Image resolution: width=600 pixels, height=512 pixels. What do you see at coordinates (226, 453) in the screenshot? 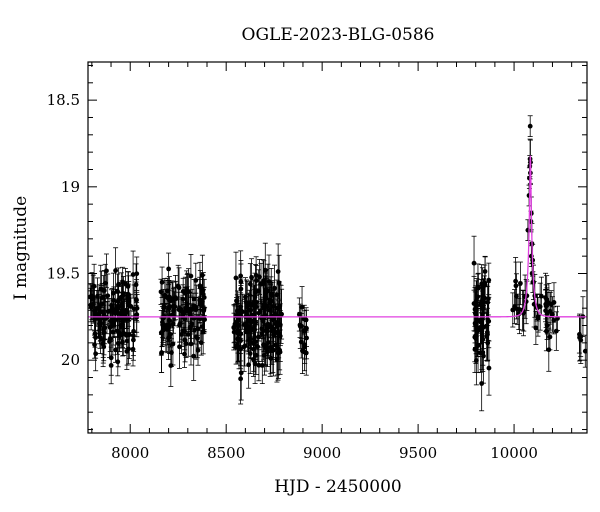
I see `x-tick-label: 8500` at bounding box center [226, 453].